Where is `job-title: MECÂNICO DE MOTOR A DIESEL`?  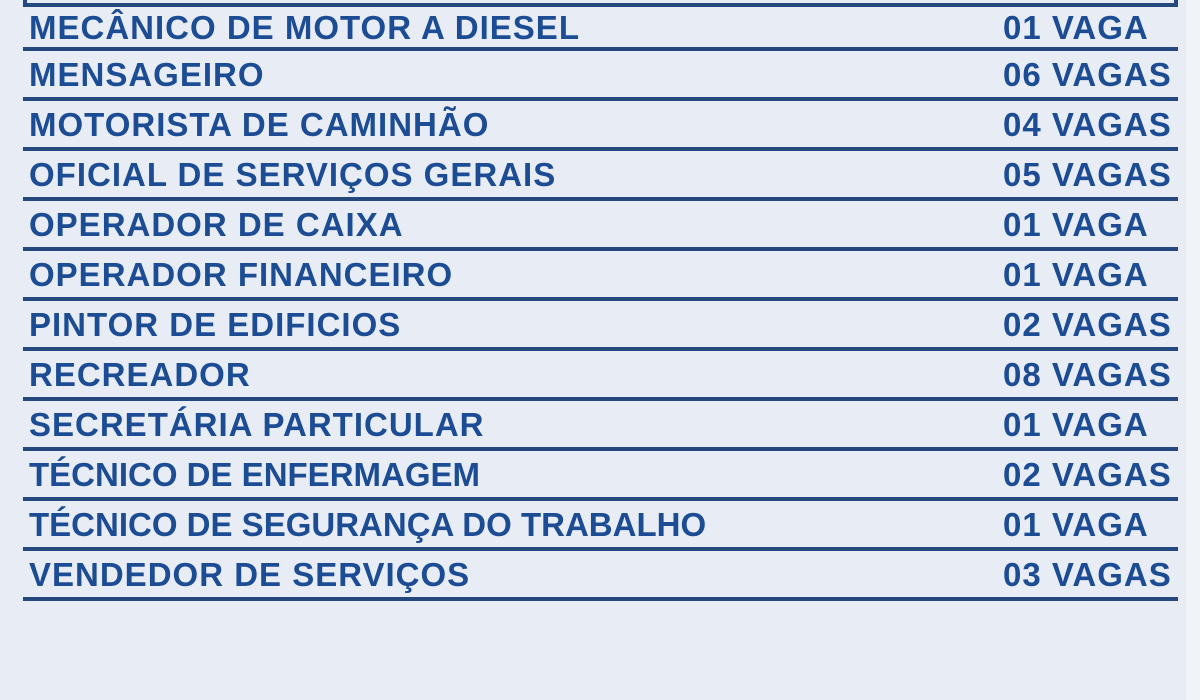 job-title: MECÂNICO DE MOTOR A DIESEL is located at coordinates (304, 27).